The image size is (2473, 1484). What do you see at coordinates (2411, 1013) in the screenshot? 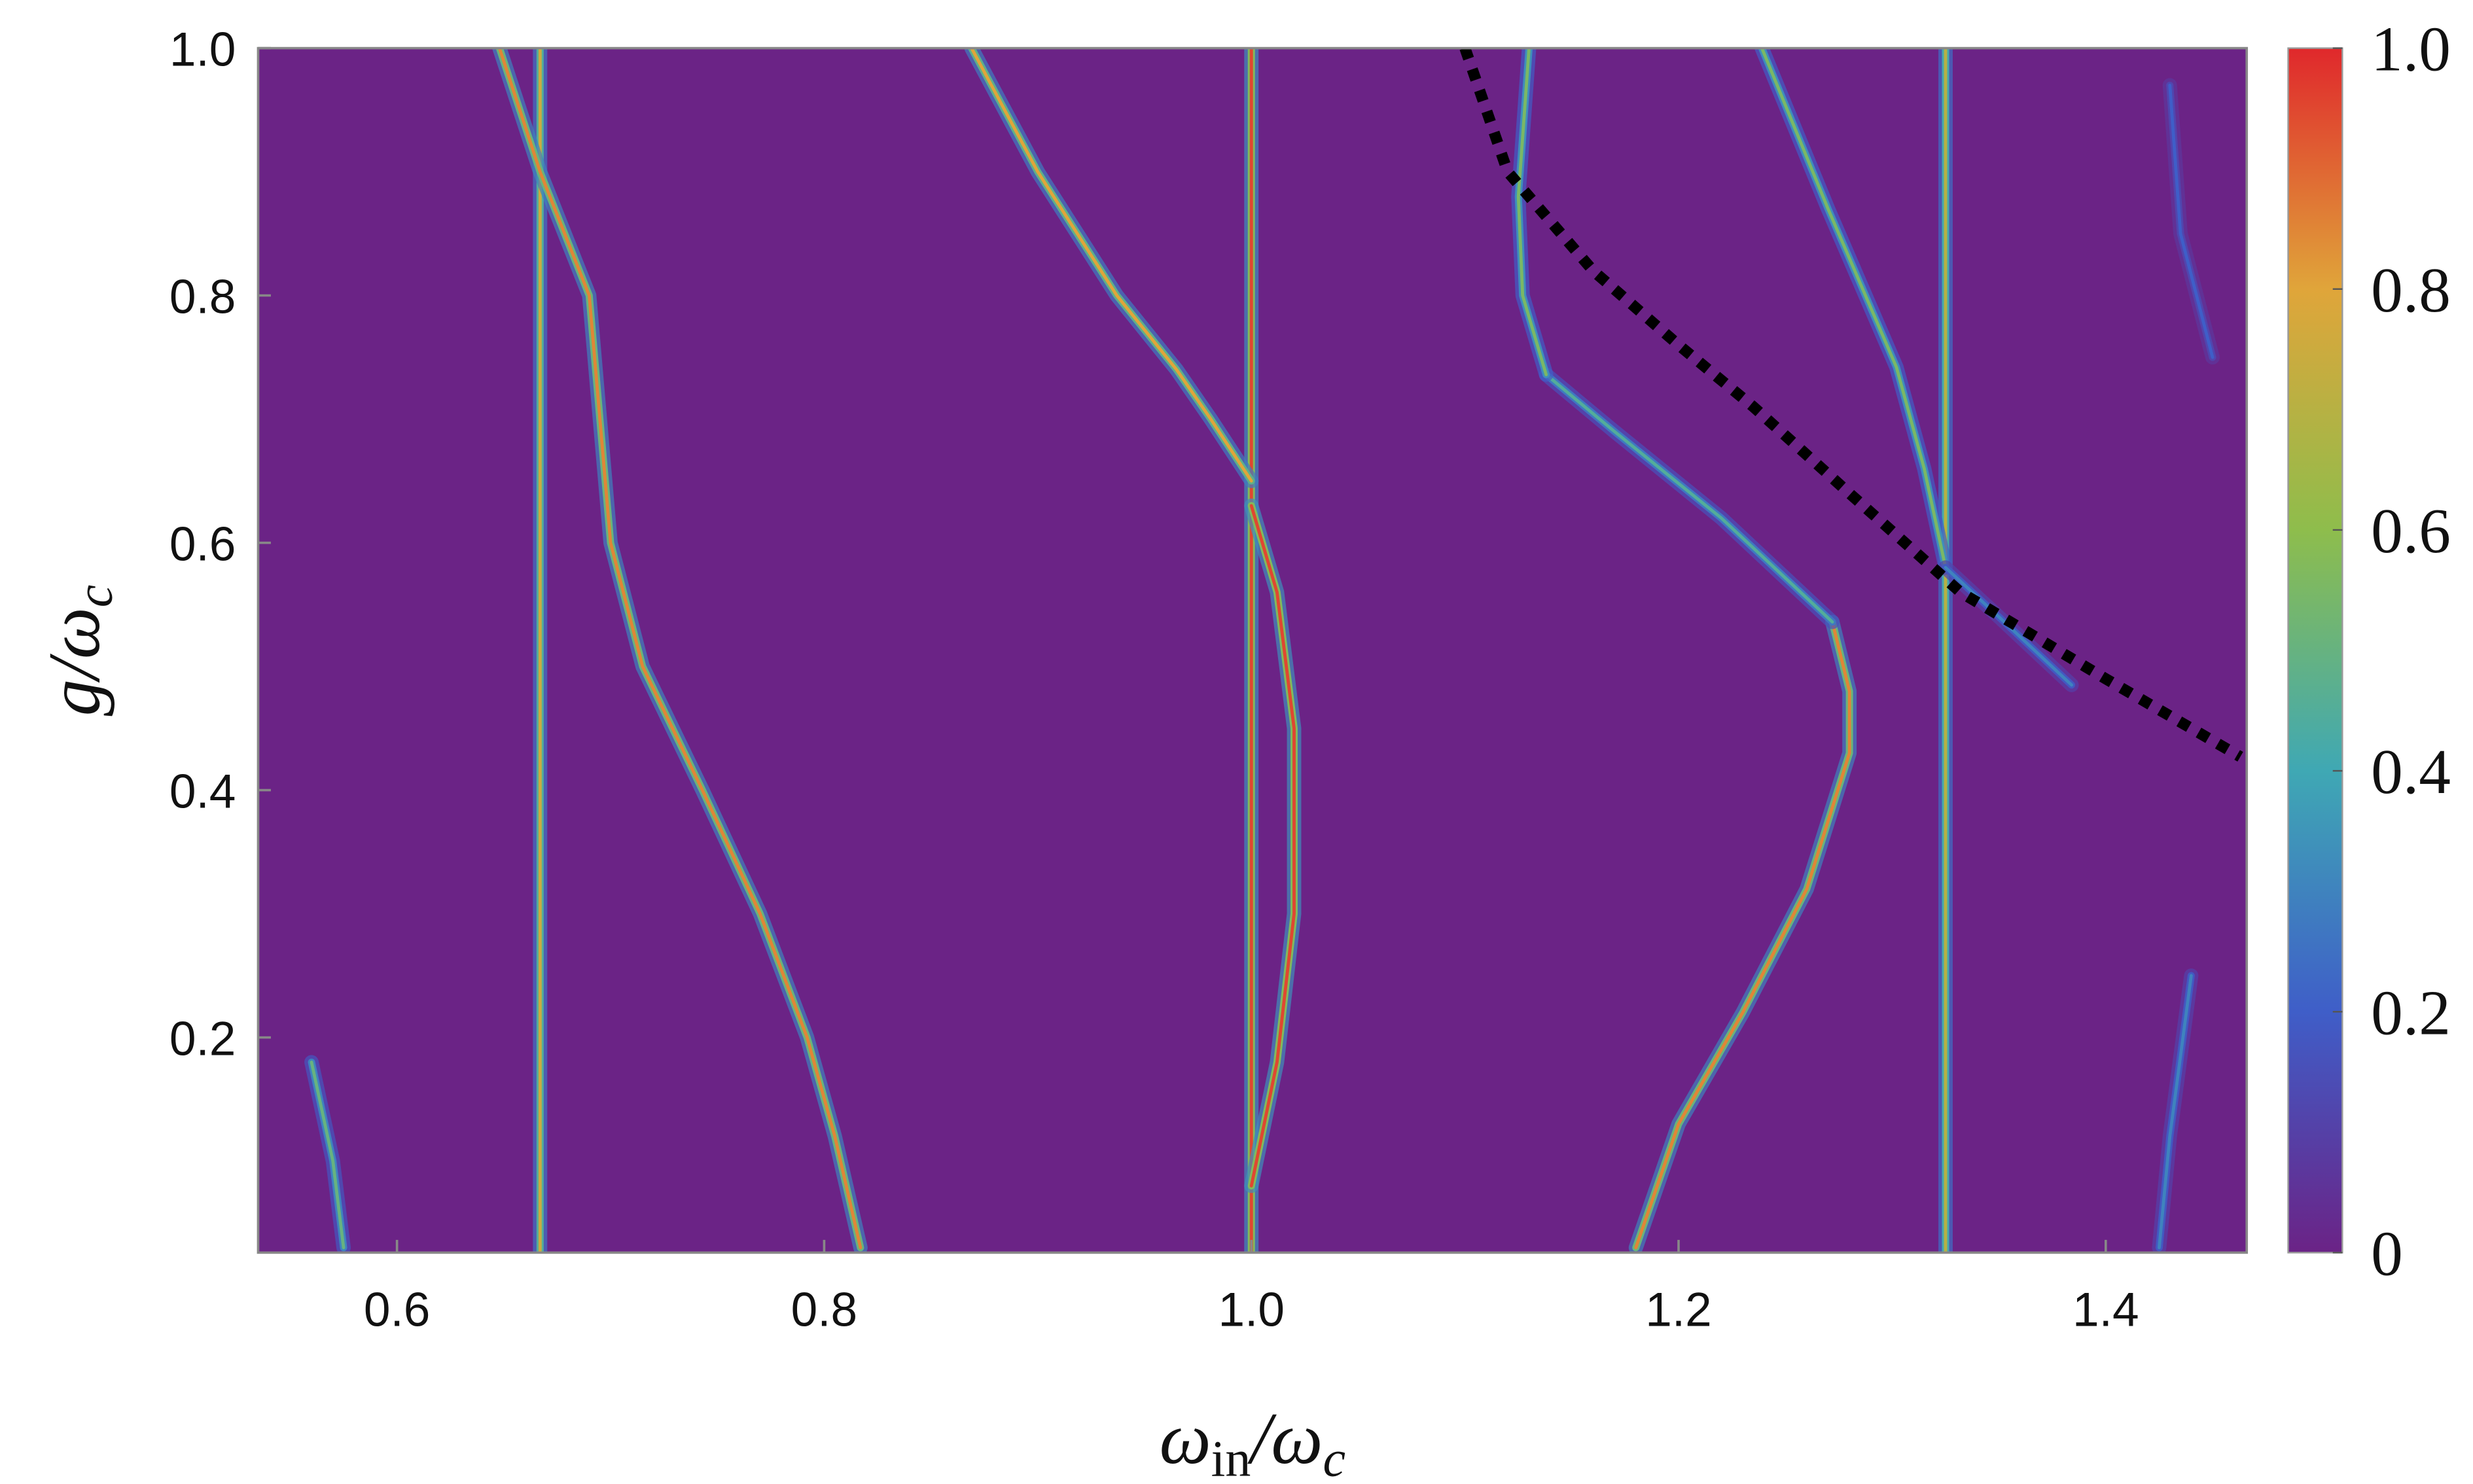
I see `colorbar-tick-label: 0.2` at bounding box center [2411, 1013].